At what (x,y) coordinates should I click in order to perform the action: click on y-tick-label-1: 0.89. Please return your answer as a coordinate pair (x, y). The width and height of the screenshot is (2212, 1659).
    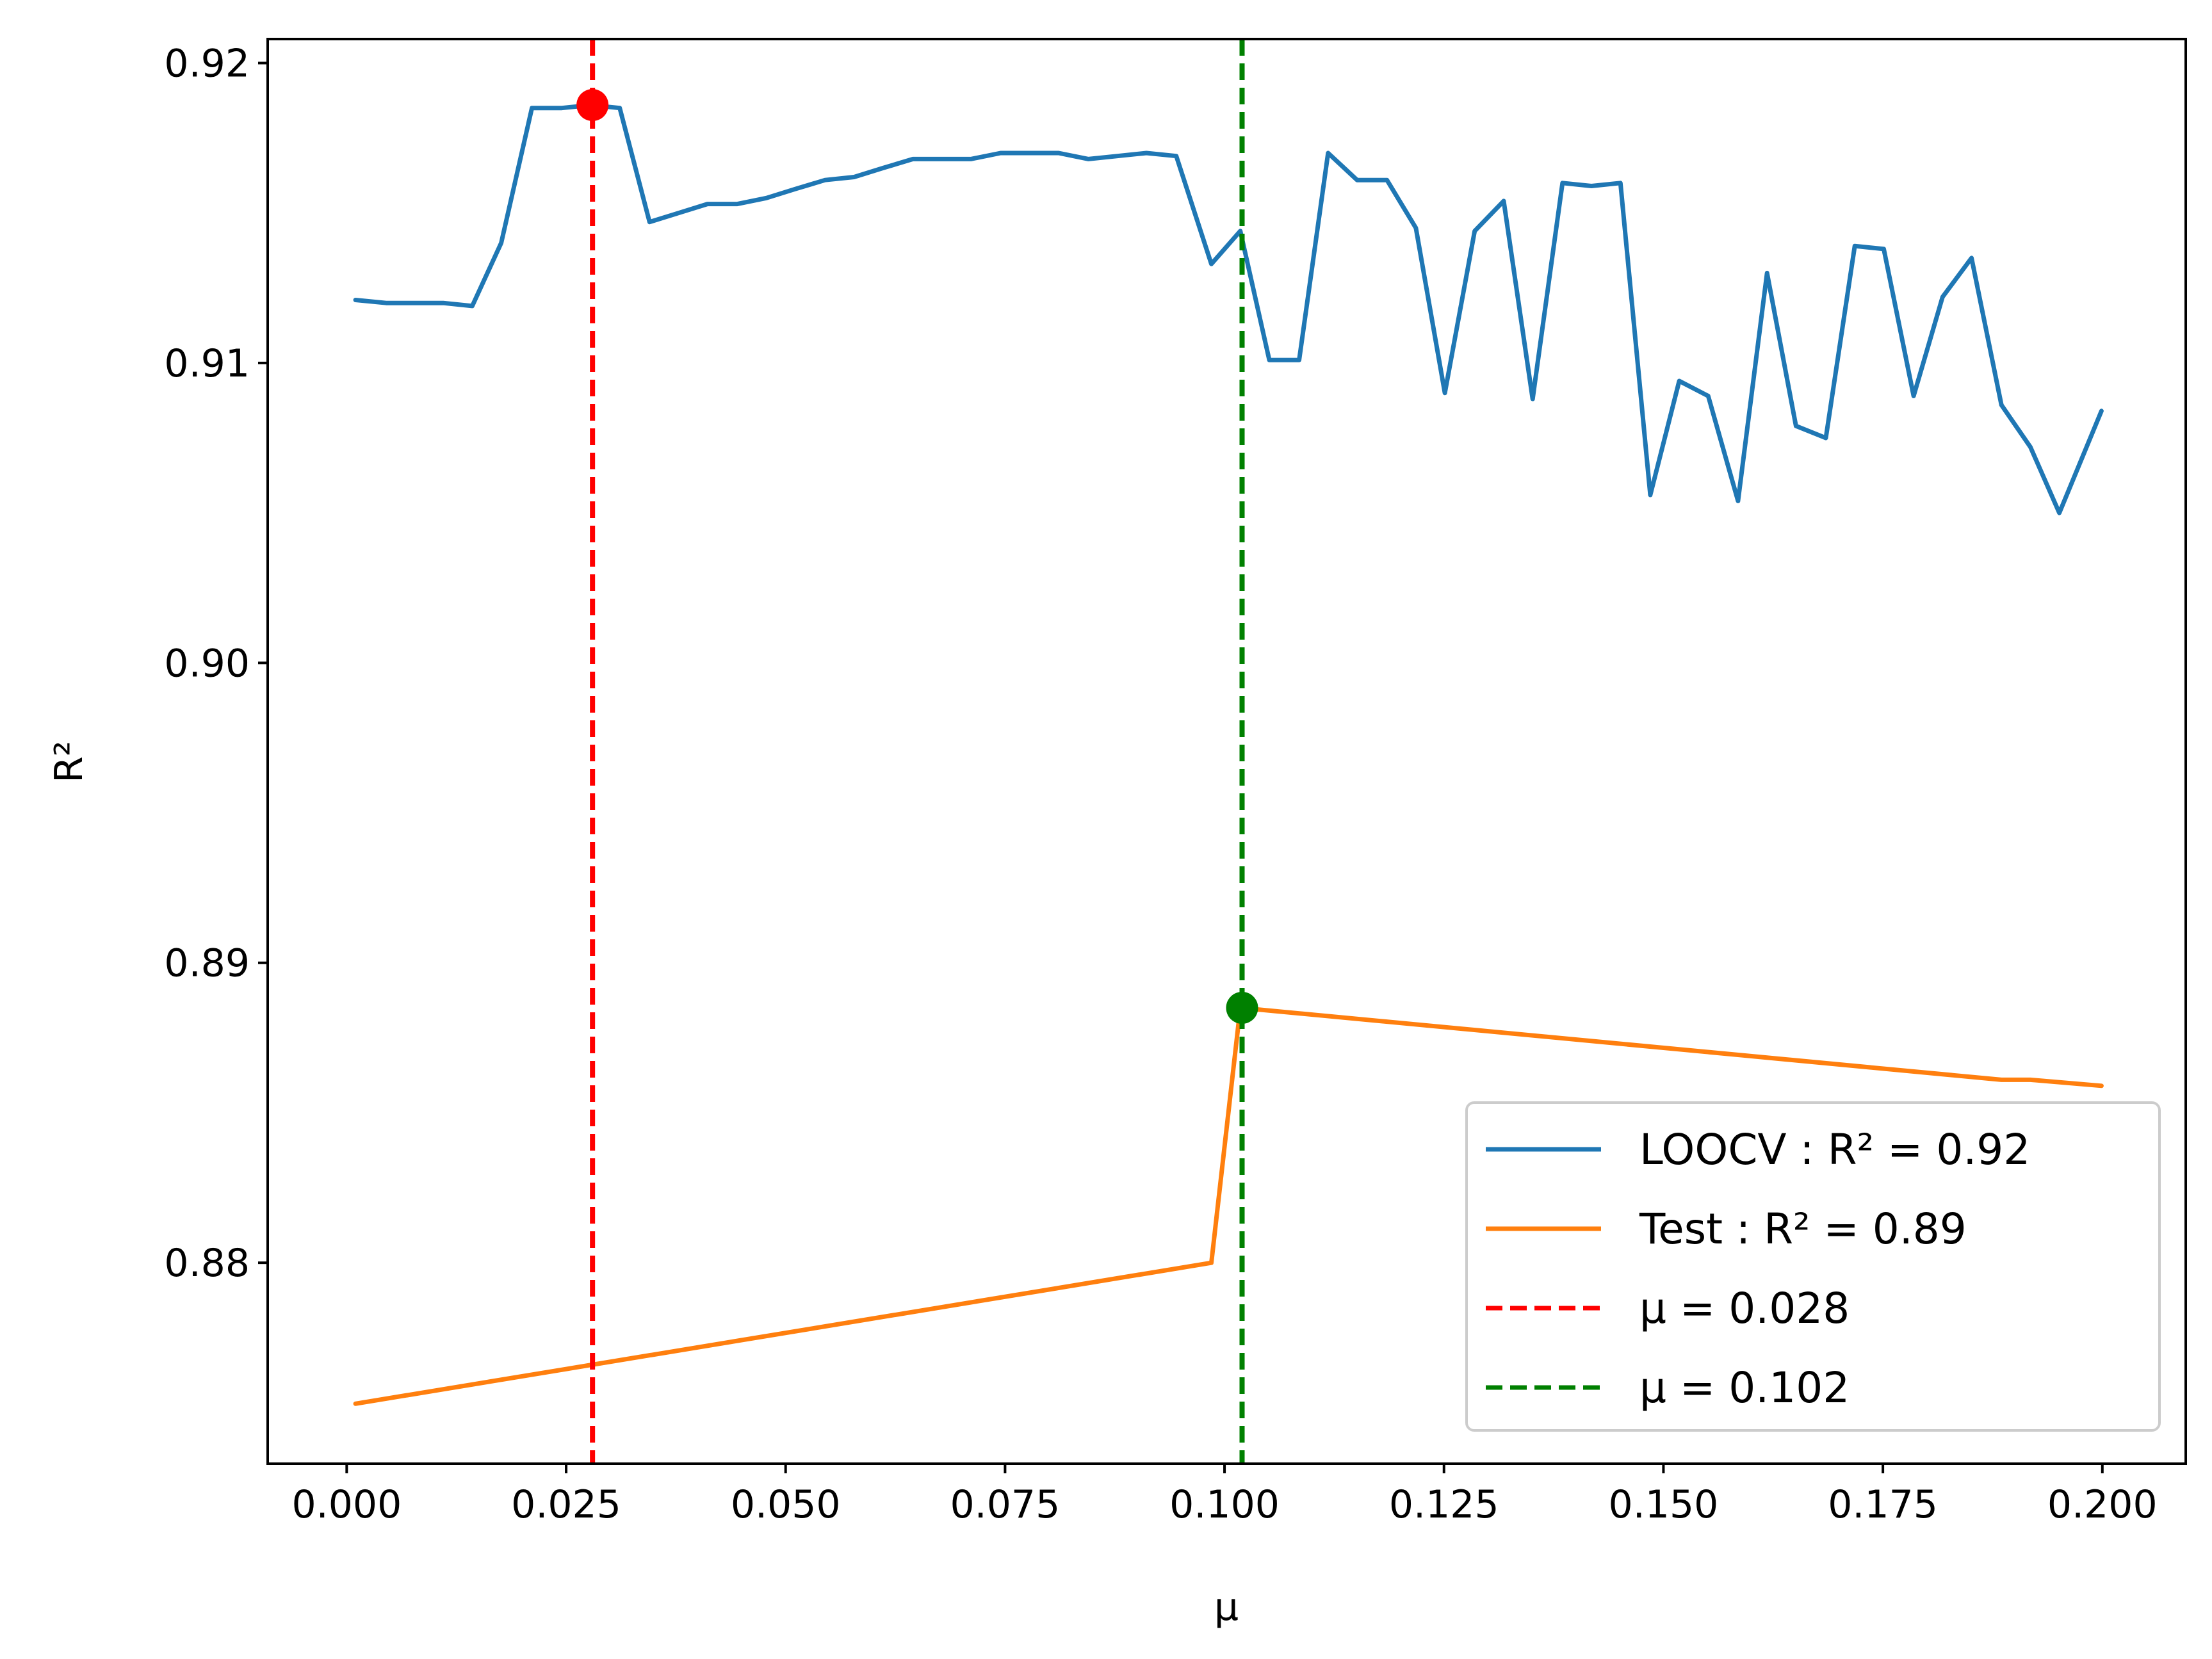
    Looking at the image, I should click on (207, 963).